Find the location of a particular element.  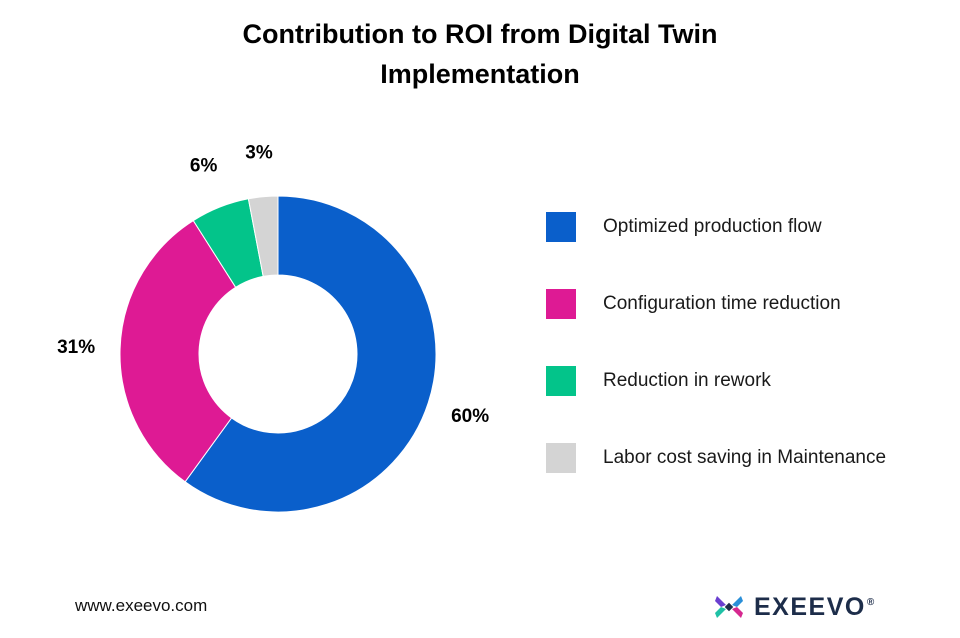

slice-label-optimized-production-flow: 60% is located at coordinates (470, 416).